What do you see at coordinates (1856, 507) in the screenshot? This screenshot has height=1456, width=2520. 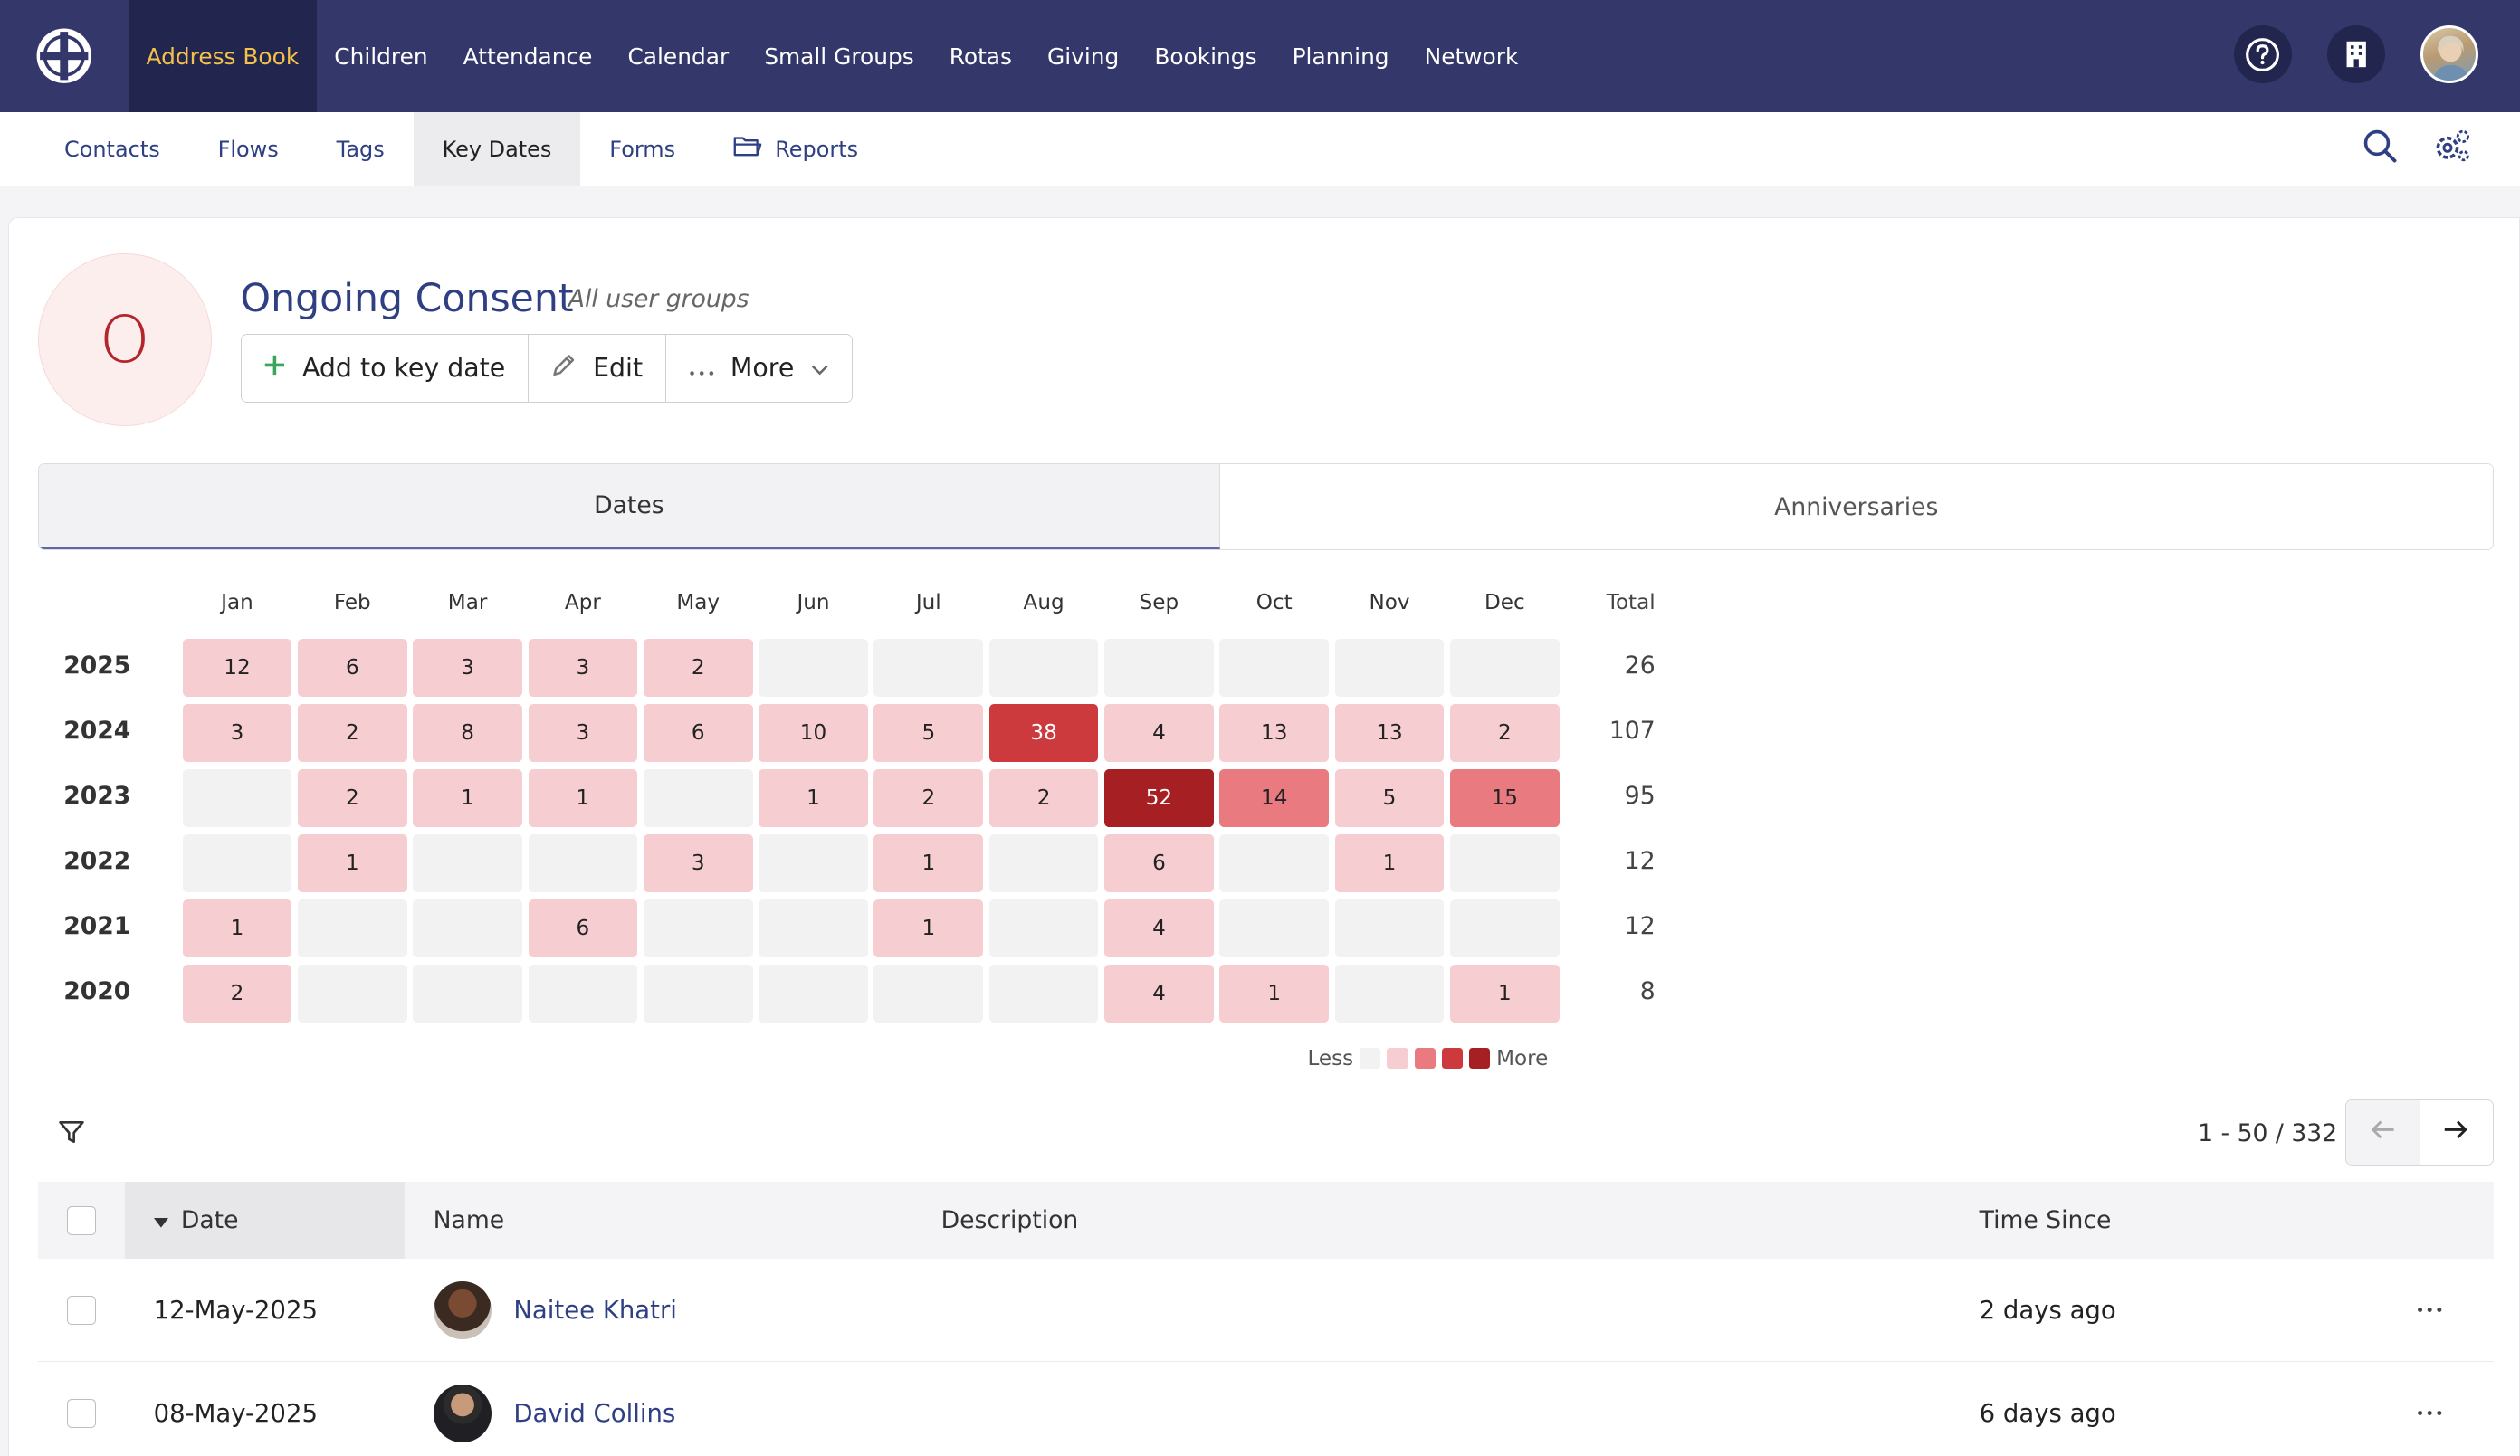 I see `tab-anniversaries: Anniversaries` at bounding box center [1856, 507].